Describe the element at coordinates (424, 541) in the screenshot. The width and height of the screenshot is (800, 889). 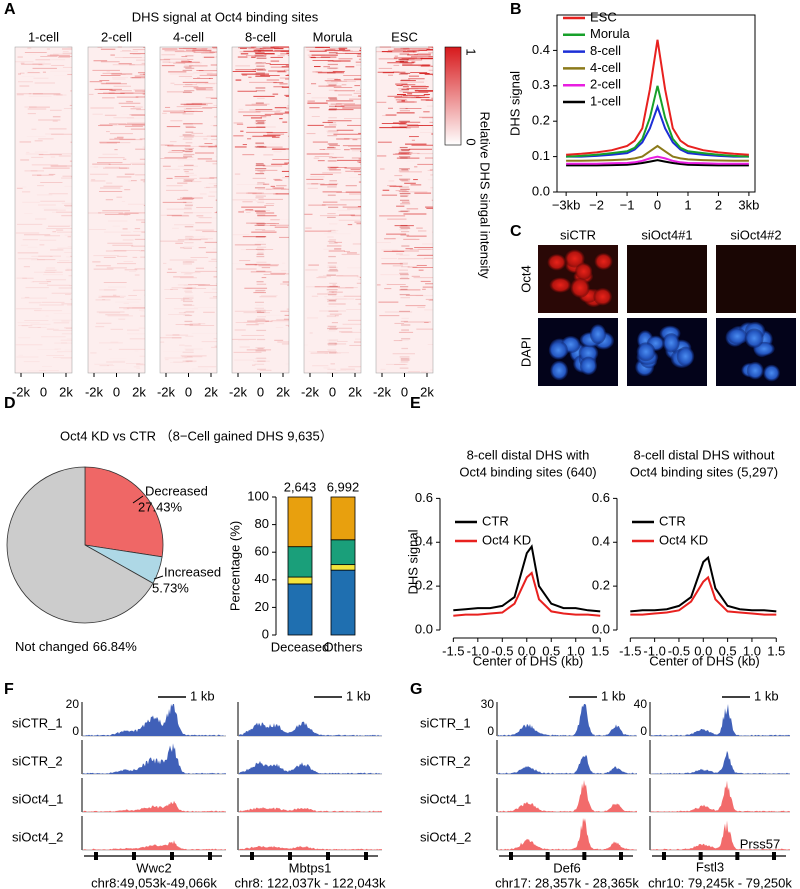
I see `y-tick-label: 0.4` at that location.